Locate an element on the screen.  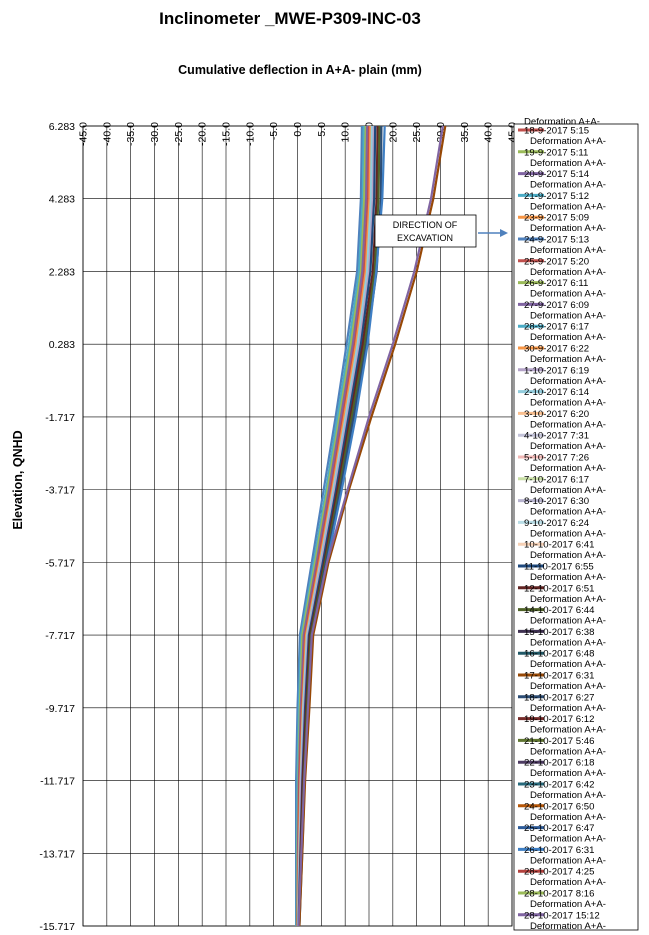
legend-date-label: 20-9-2017 5:14 is located at coordinates (557, 174).